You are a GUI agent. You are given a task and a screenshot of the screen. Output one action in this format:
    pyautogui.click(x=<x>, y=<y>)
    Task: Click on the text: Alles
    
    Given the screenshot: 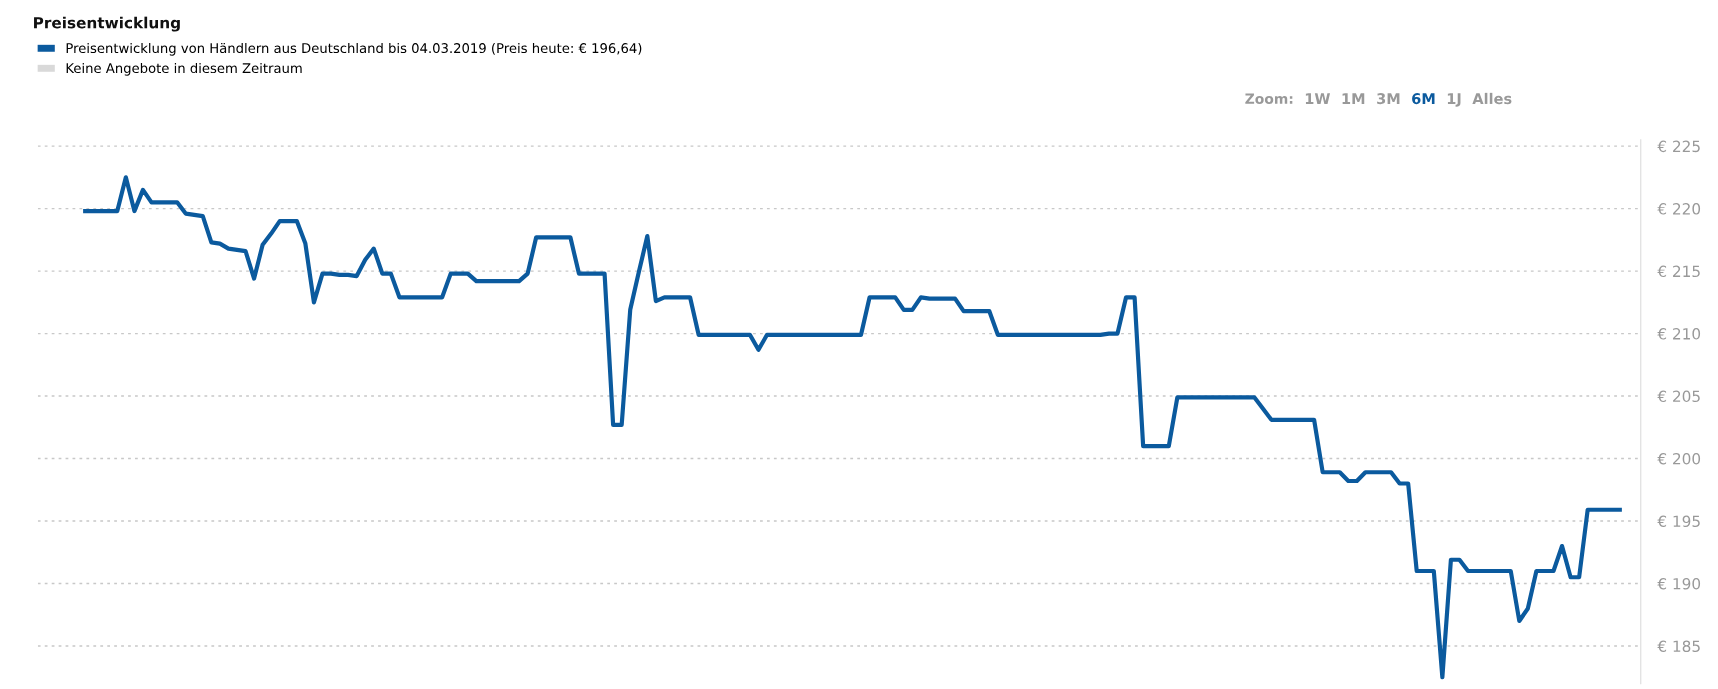 What is the action you would take?
    pyautogui.click(x=1492, y=98)
    